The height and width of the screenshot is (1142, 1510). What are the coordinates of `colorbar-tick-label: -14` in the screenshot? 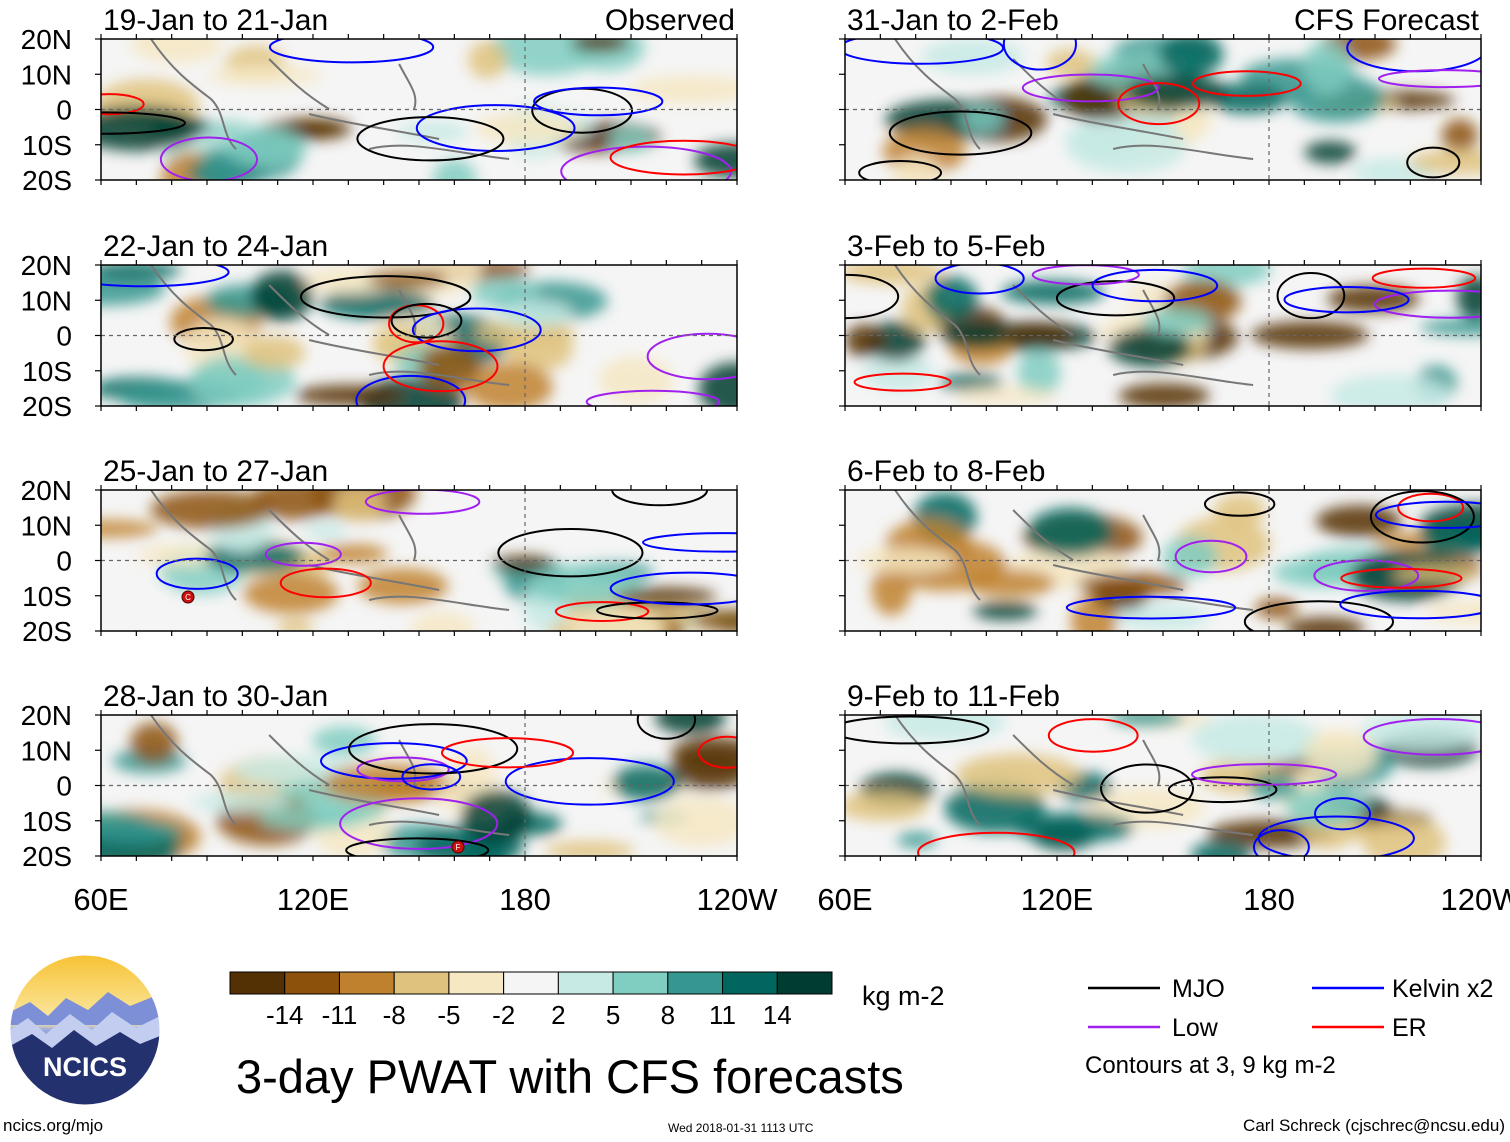 It's located at (285, 1015).